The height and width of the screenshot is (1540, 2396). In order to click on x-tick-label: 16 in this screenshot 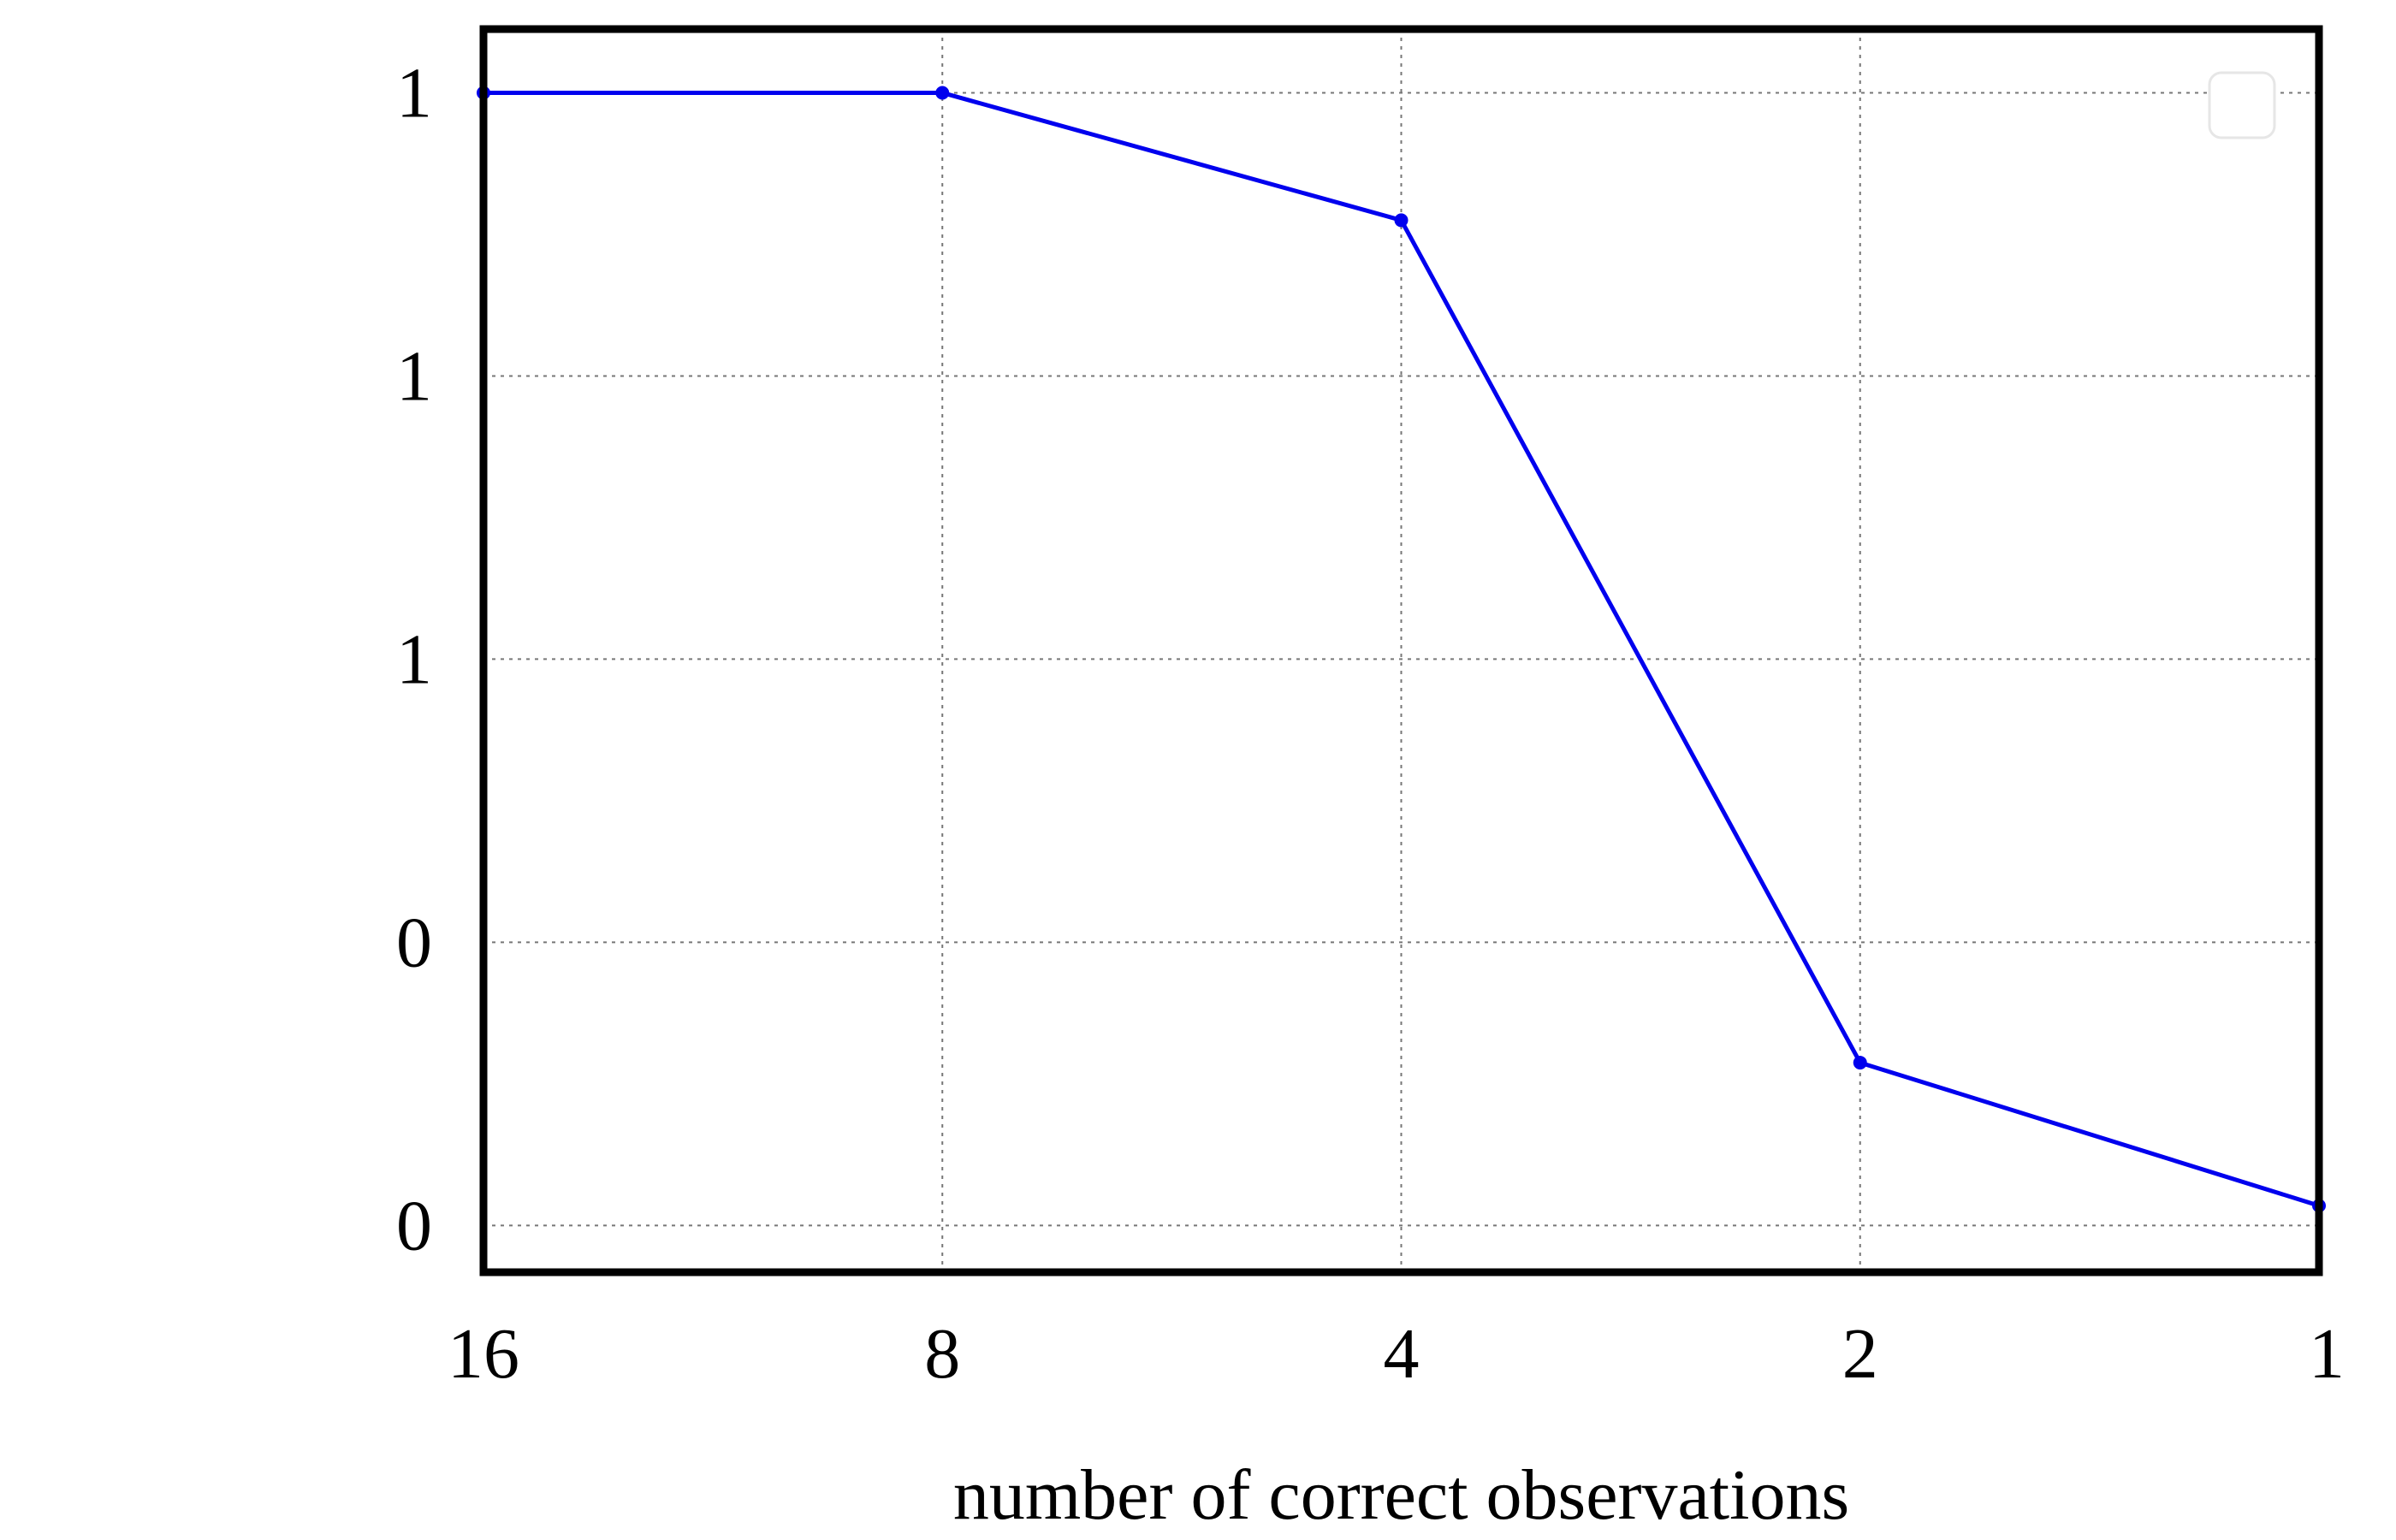, I will do `click(484, 1354)`.